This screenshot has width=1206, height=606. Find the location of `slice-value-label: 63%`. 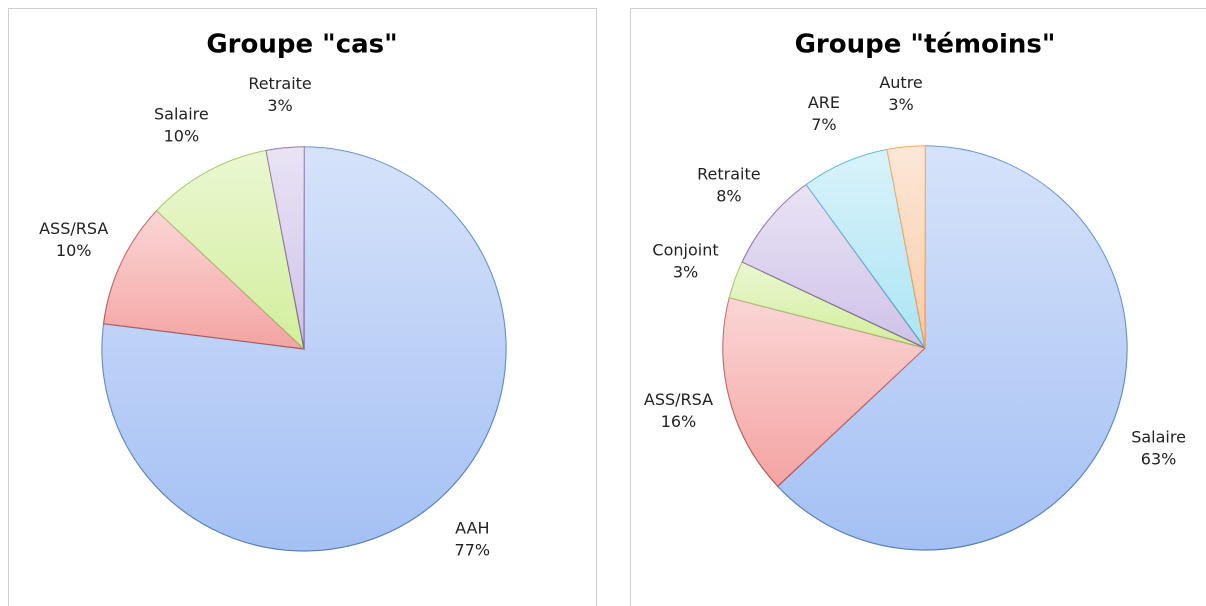

slice-value-label: 63% is located at coordinates (1159, 459).